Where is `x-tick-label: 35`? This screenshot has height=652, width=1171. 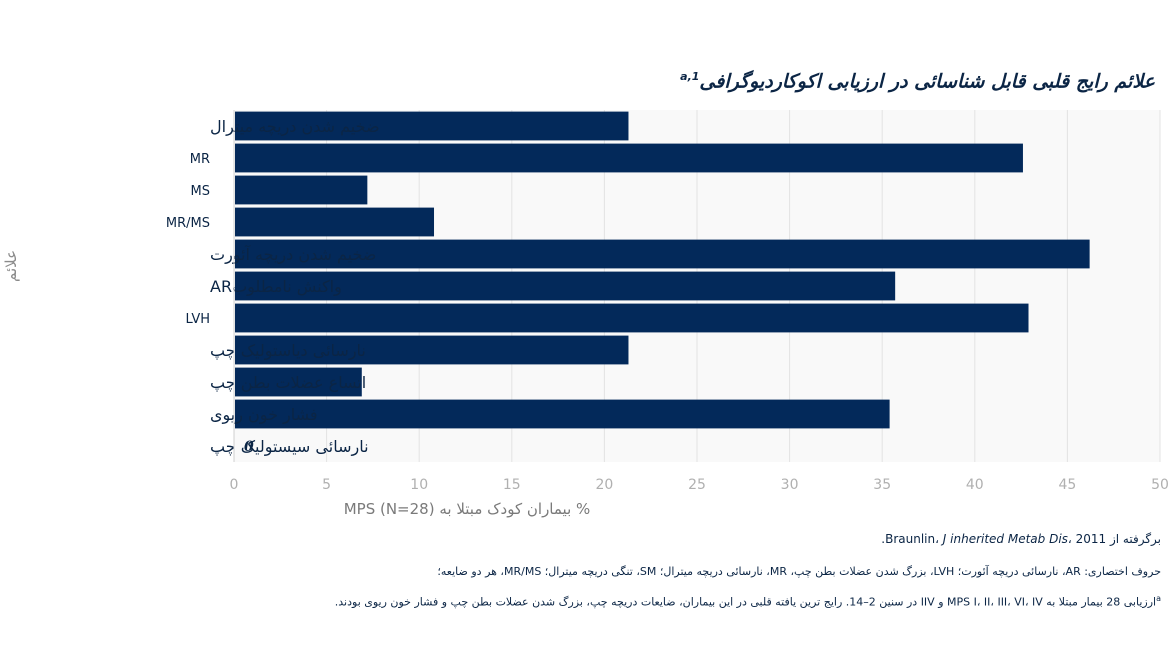
x-tick-label: 35 is located at coordinates (882, 485).